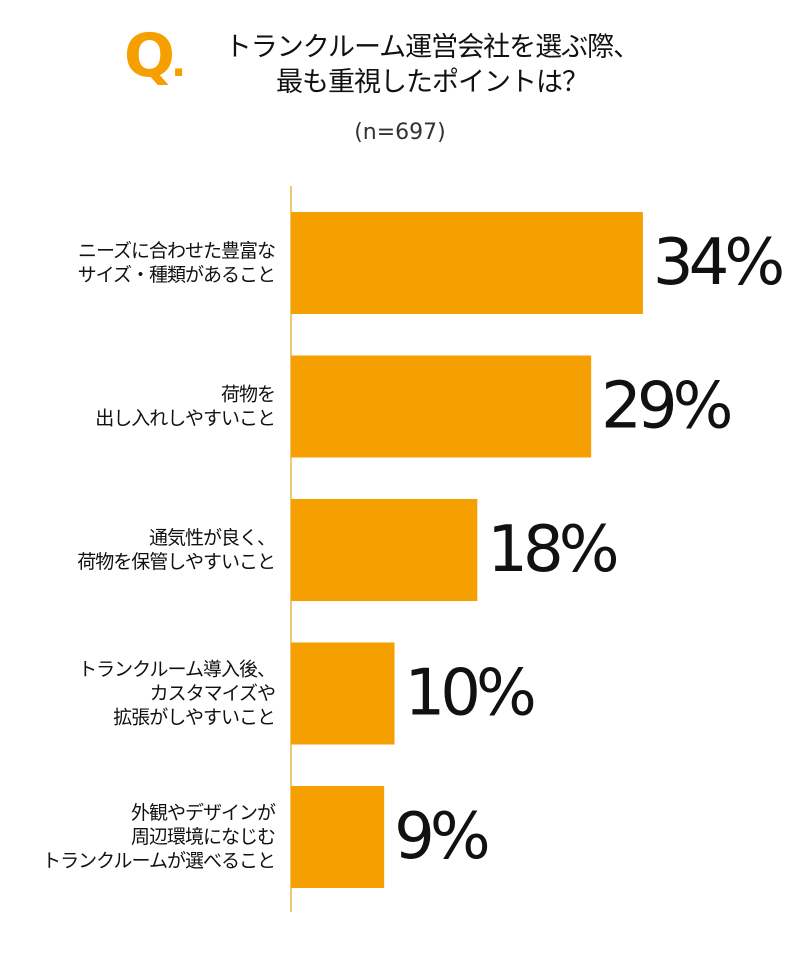 The width and height of the screenshot is (800, 973). Describe the element at coordinates (551, 550) in the screenshot. I see `value-label-2: 18%` at that location.